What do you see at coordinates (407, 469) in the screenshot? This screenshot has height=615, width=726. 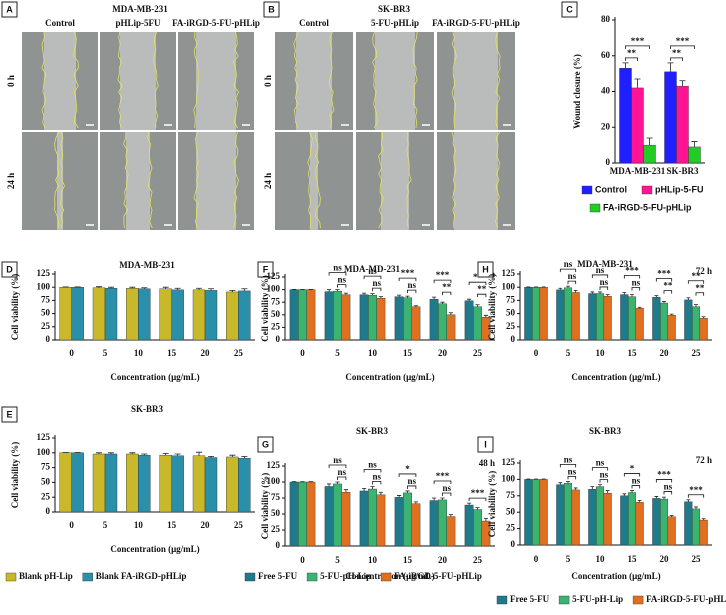 I see `significance-label: *` at bounding box center [407, 469].